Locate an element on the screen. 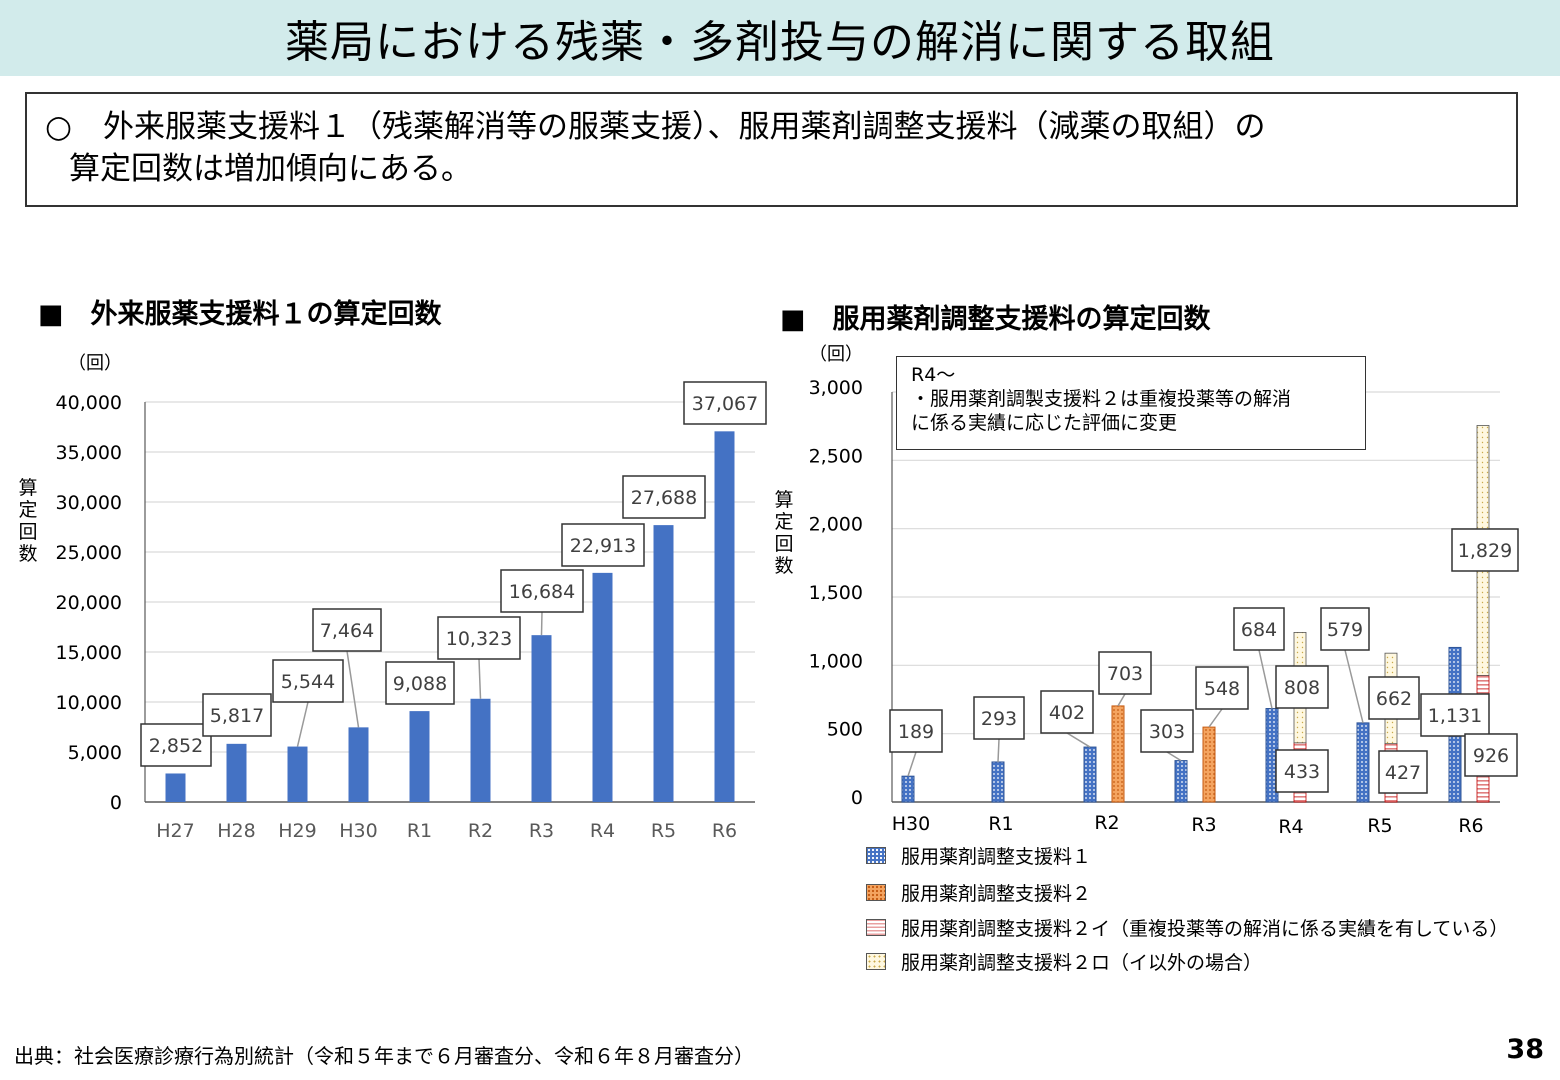 Image resolution: width=1560 pixels, height=1080 pixels. left-data-label: 2,852 is located at coordinates (176, 746).